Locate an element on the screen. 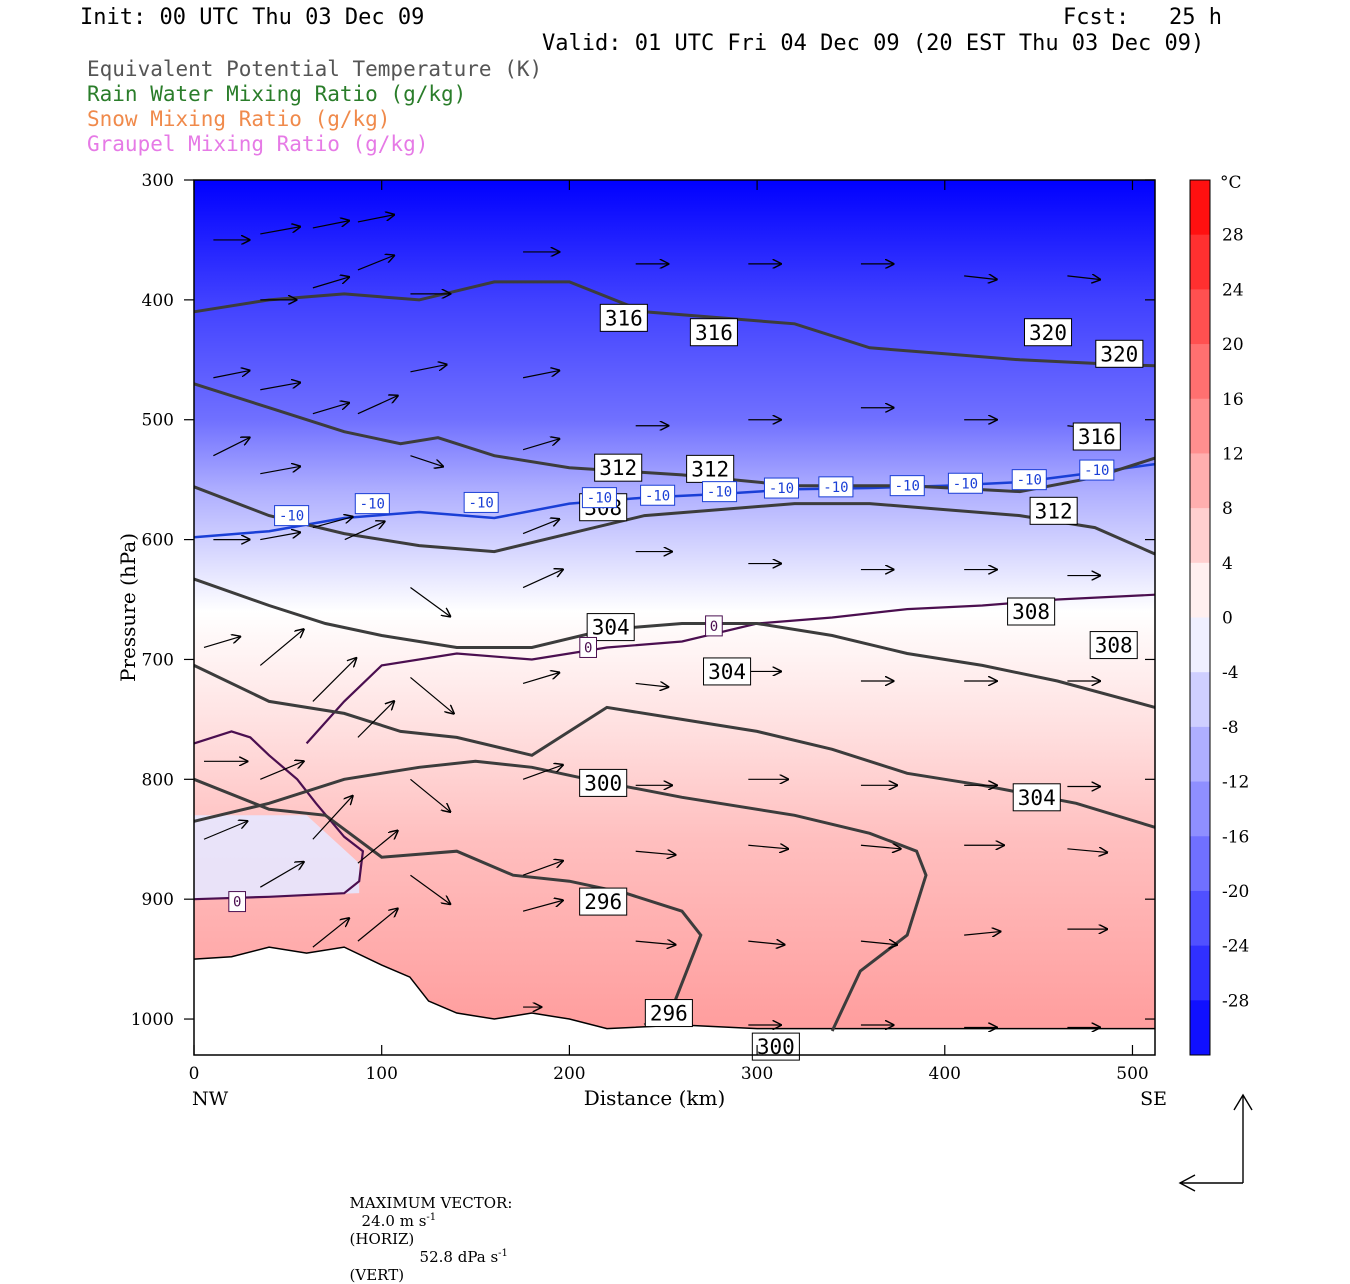 The height and width of the screenshot is (1284, 1350). y-tick-label: 300 is located at coordinates (158, 181).